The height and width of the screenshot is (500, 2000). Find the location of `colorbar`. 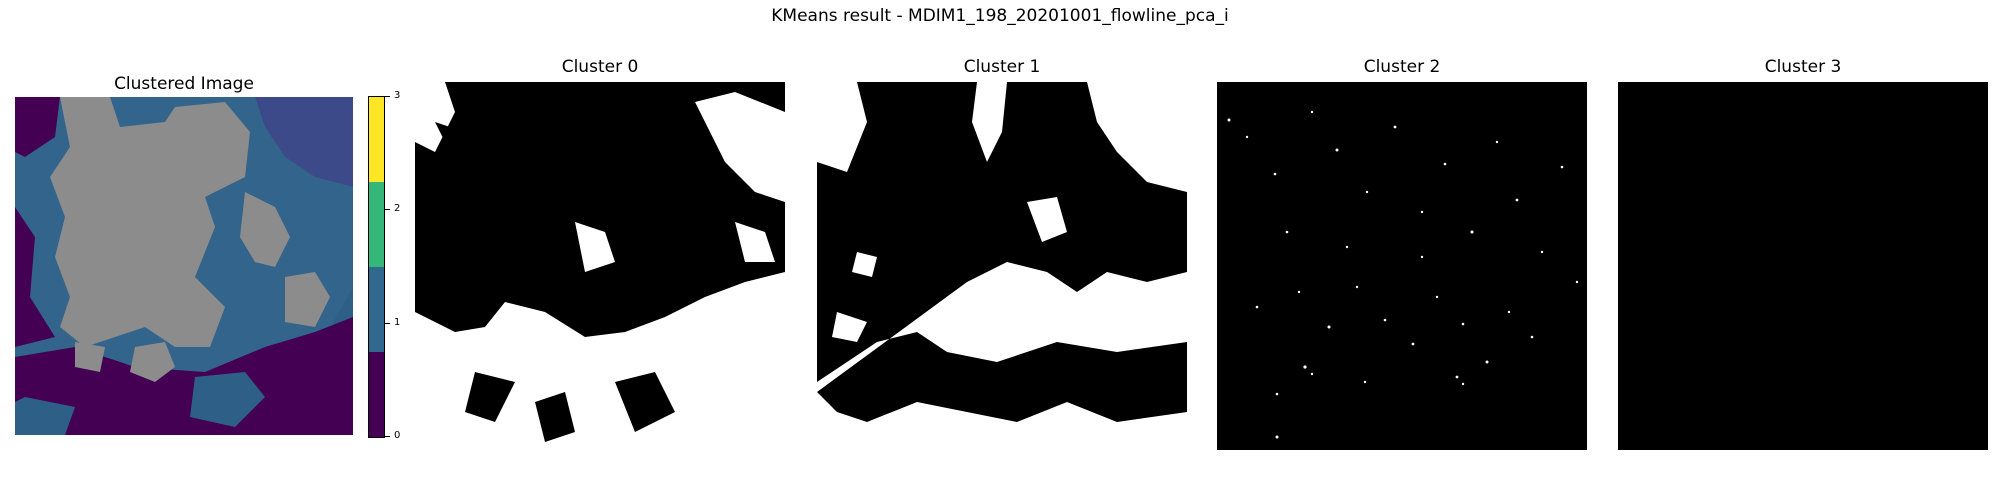

colorbar is located at coordinates (376, 267).